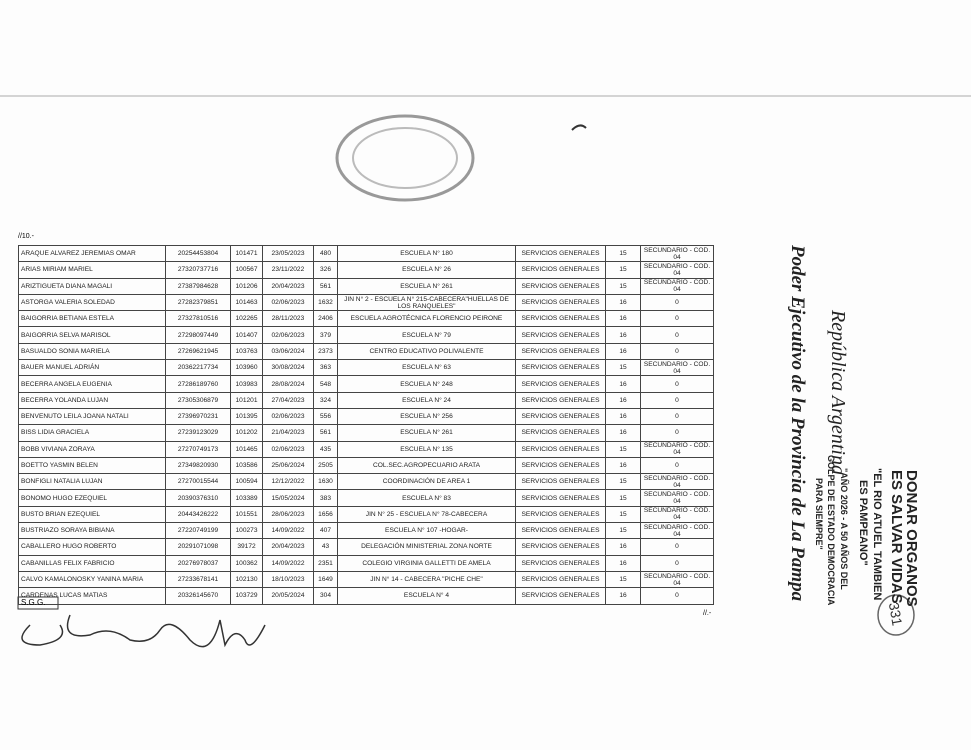  Describe the element at coordinates (325, 498) in the screenshot. I see `code-cell: 383` at that location.